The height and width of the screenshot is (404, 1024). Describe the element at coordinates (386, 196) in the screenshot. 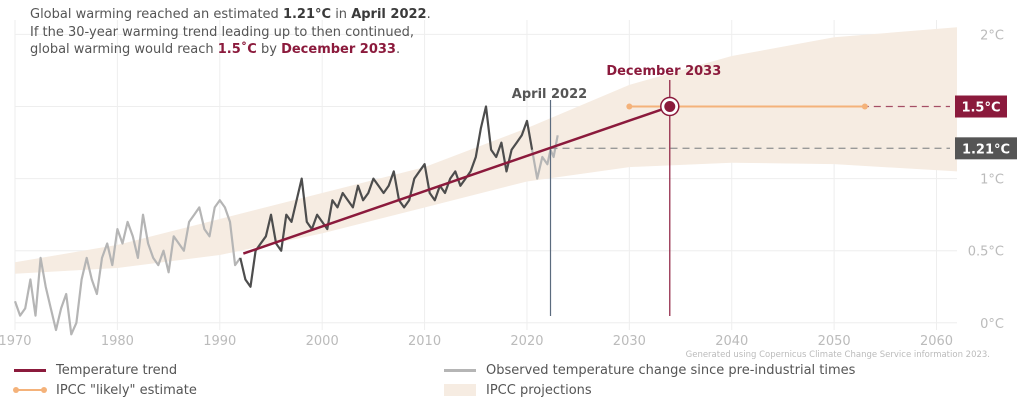

I see `observed-series-recent` at that location.